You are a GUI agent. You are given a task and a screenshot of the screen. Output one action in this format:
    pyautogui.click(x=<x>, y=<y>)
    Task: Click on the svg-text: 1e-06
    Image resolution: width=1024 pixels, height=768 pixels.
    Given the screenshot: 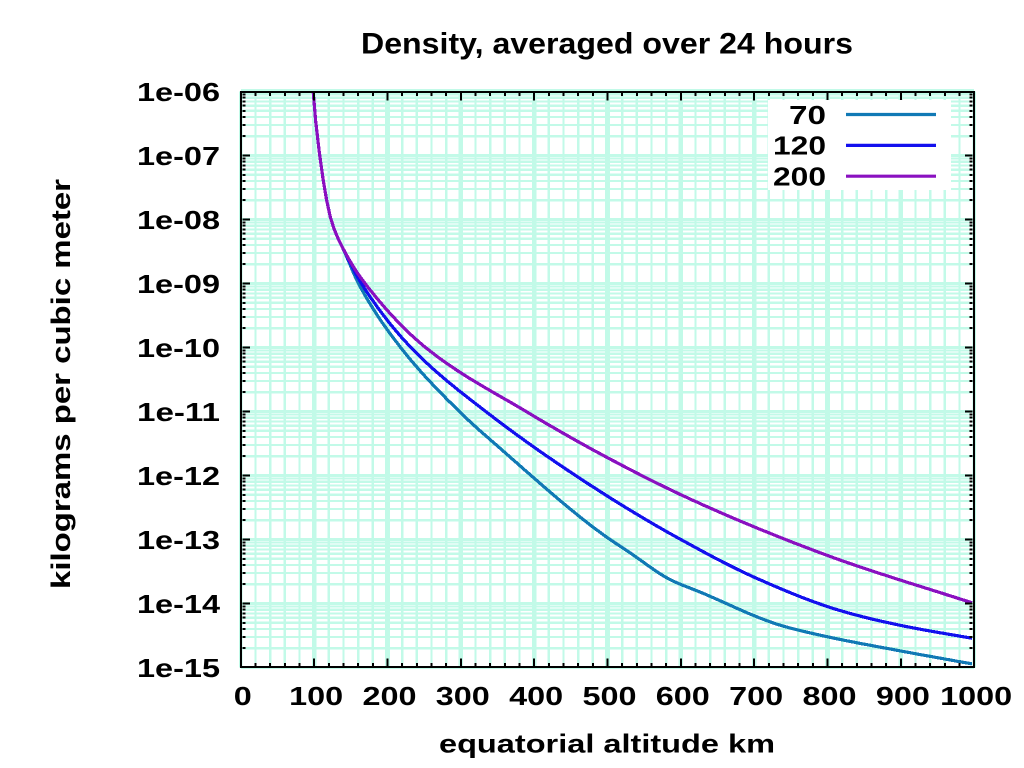 What is the action you would take?
    pyautogui.click(x=178, y=92)
    